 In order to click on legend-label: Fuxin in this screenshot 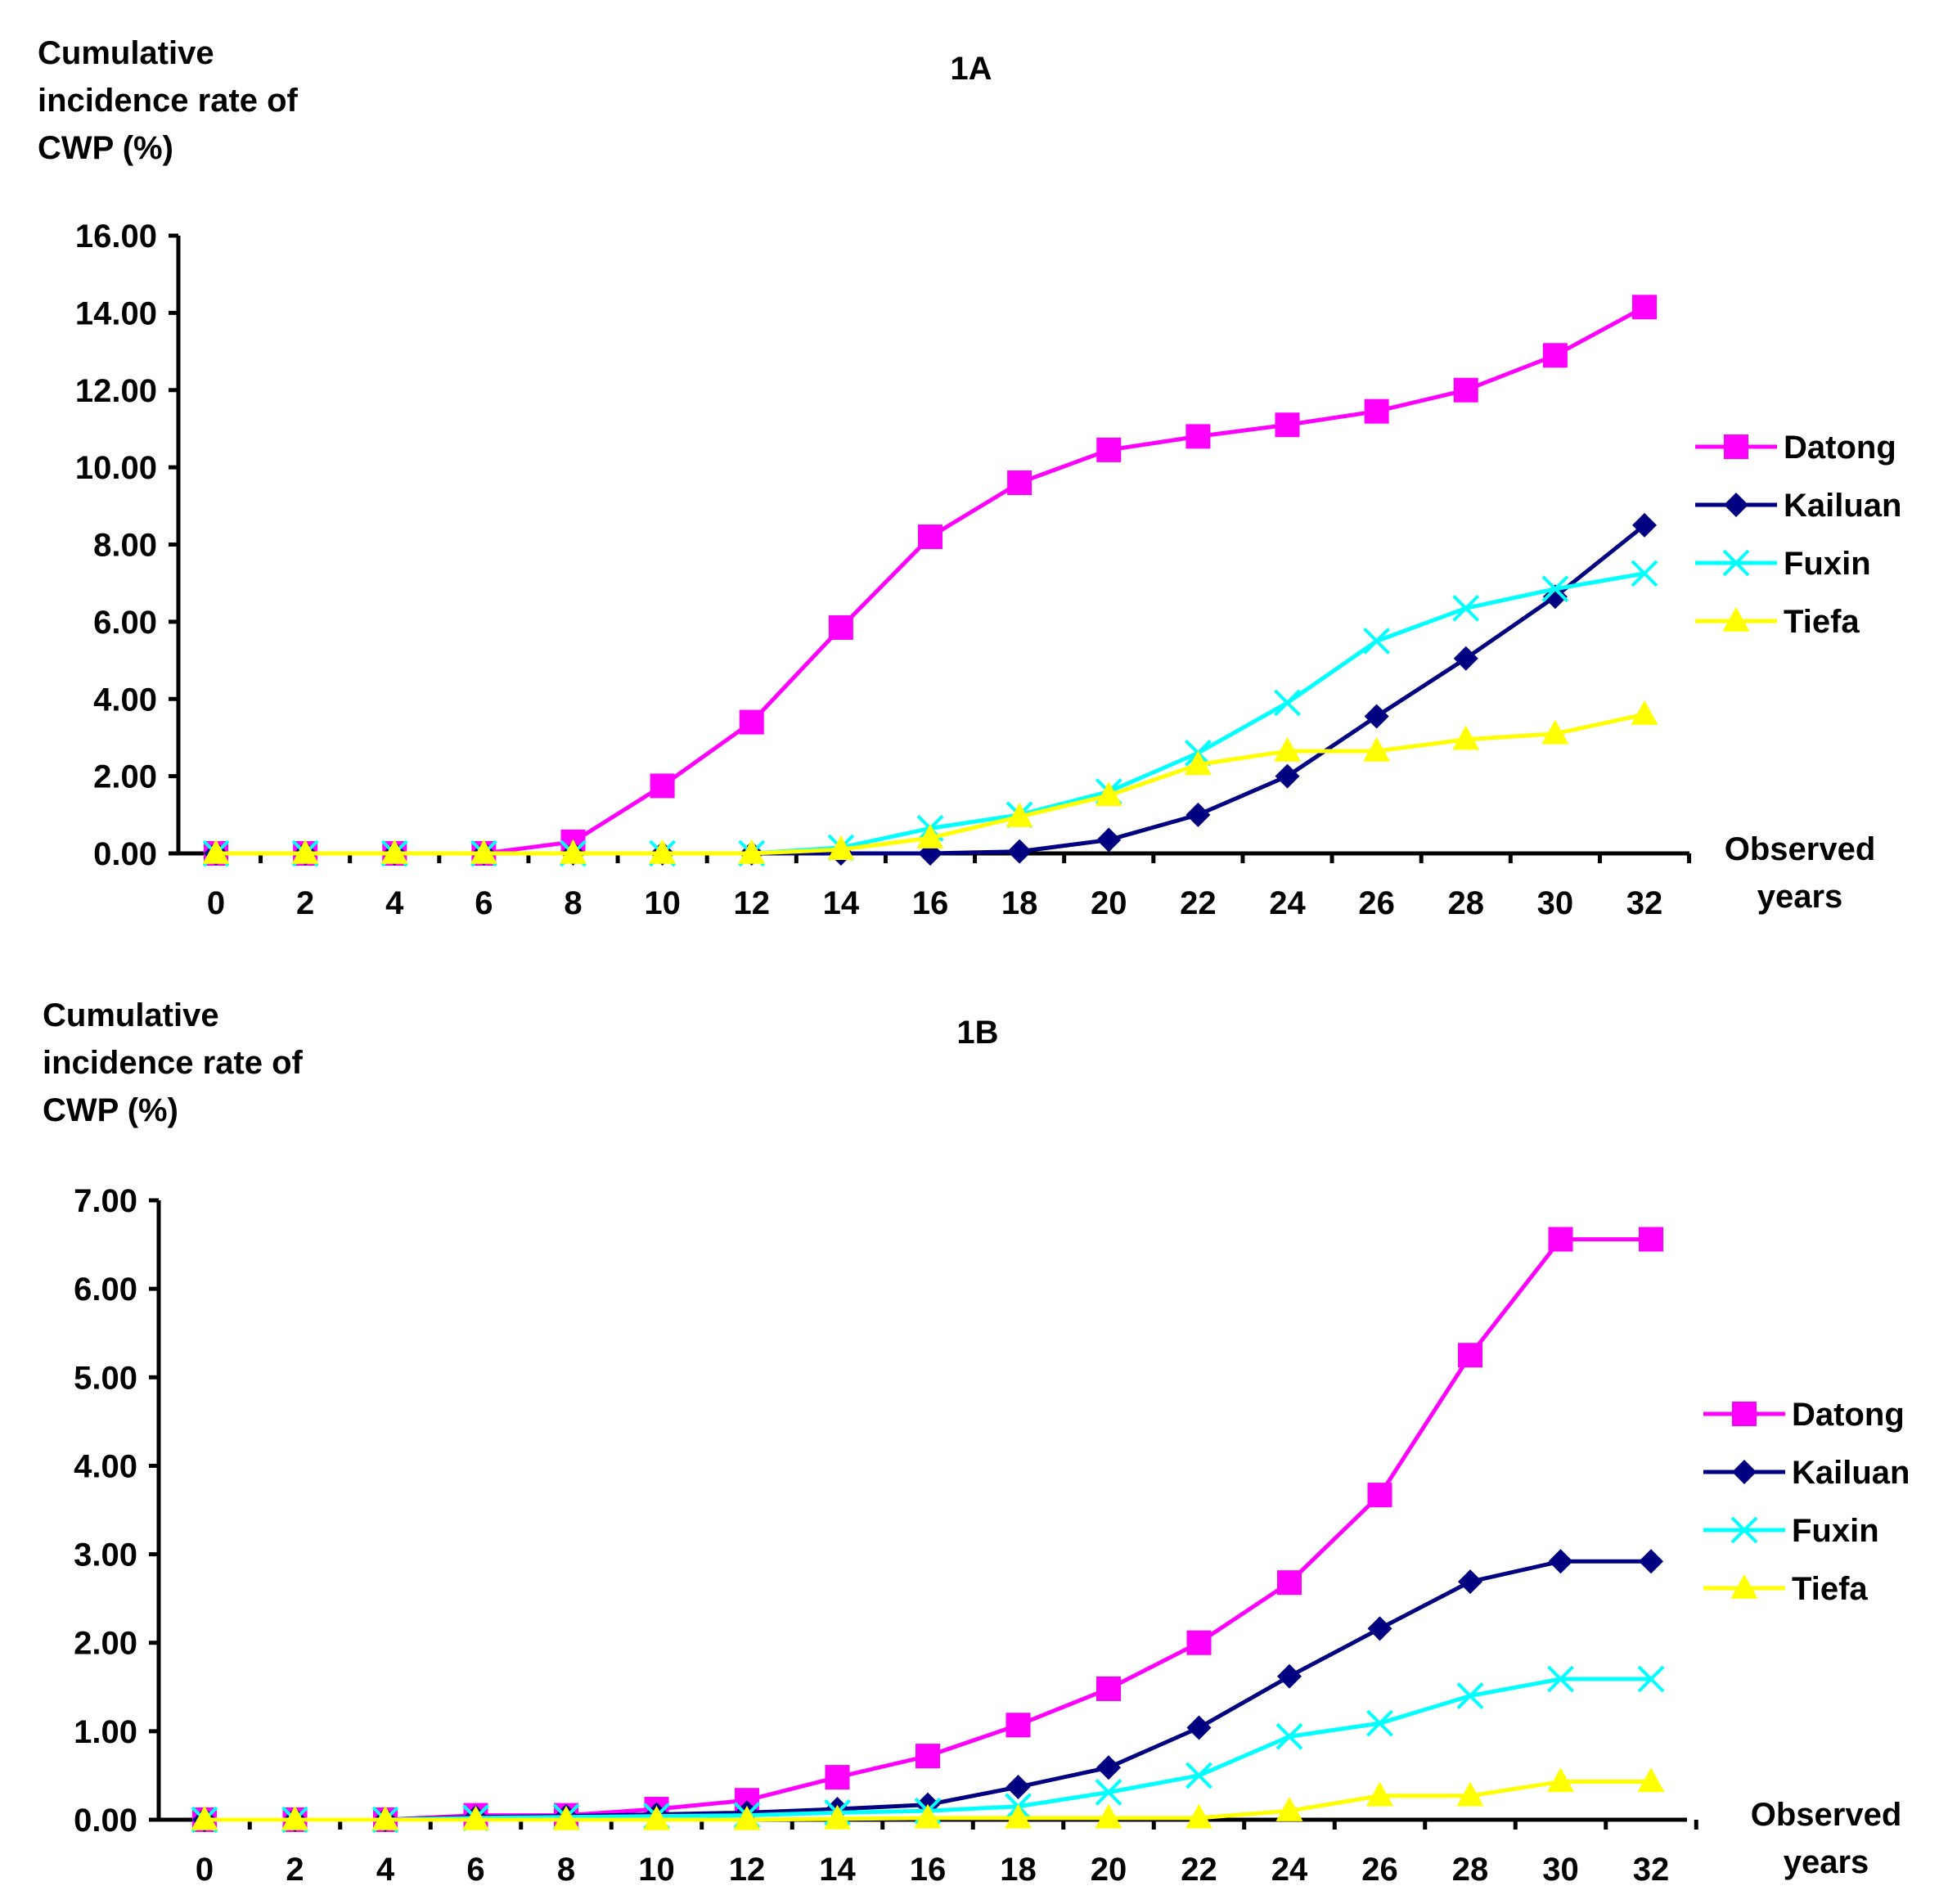, I will do `click(1835, 1531)`.